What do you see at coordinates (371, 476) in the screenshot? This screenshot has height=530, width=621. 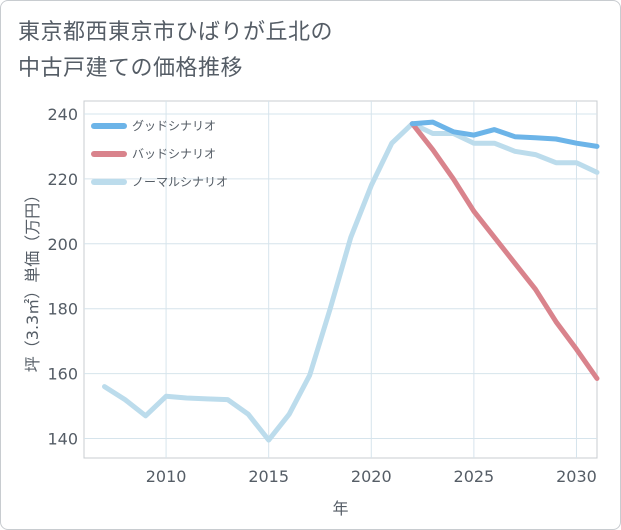 I see `x-tick-label: 2020` at bounding box center [371, 476].